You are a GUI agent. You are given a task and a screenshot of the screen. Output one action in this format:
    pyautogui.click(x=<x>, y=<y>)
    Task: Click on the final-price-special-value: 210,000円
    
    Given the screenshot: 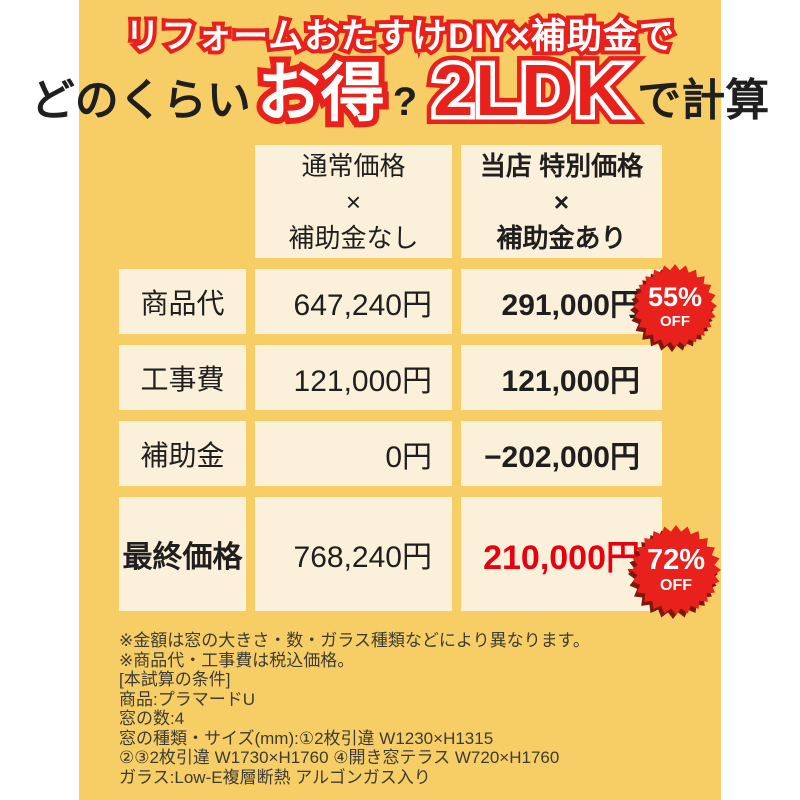 What is the action you would take?
    pyautogui.click(x=561, y=554)
    